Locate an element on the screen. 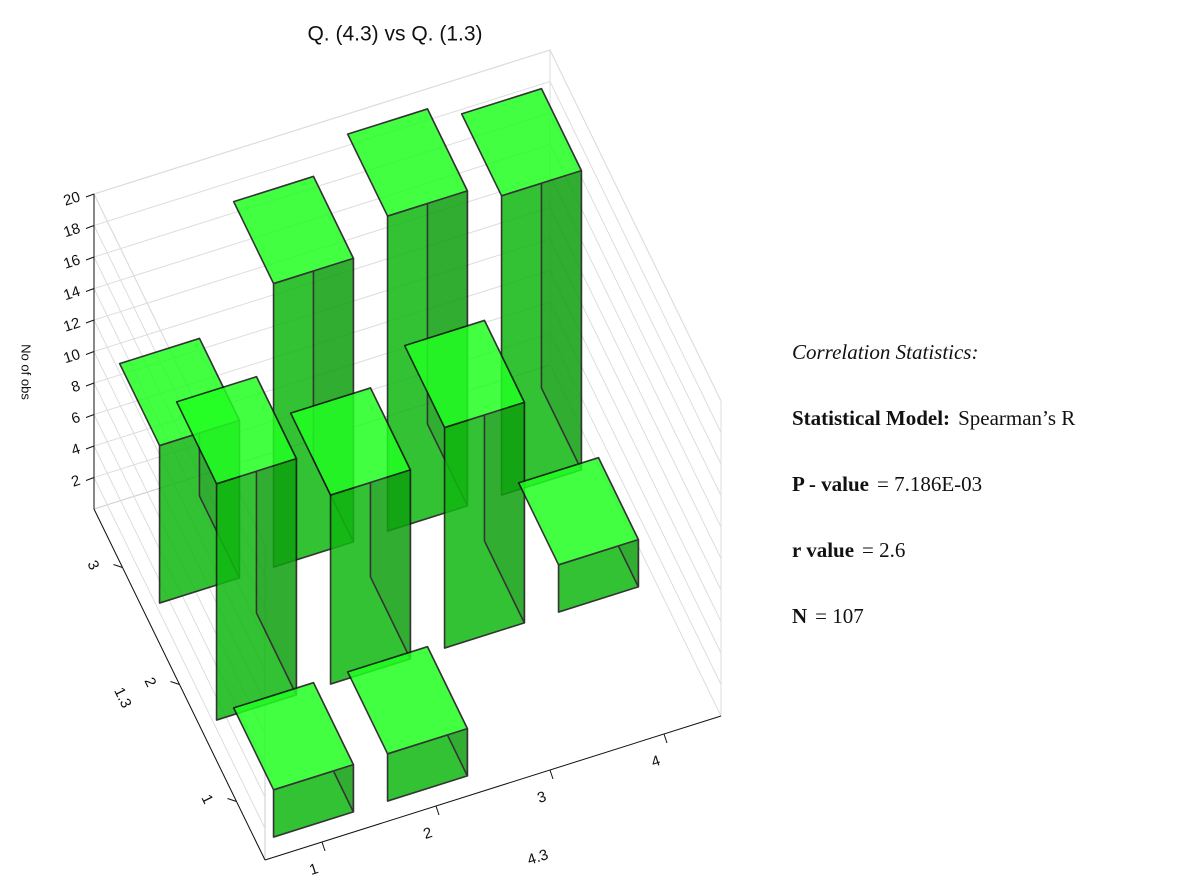  stat-label: N is located at coordinates (800, 616).